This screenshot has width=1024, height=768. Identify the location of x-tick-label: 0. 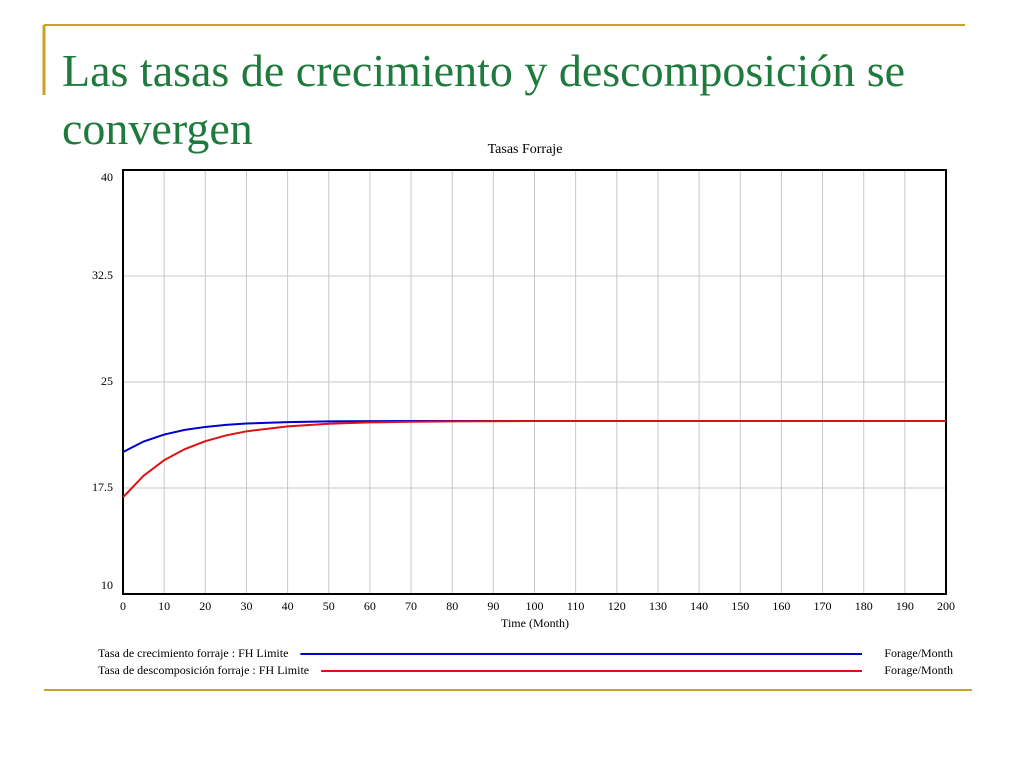
(123, 606).